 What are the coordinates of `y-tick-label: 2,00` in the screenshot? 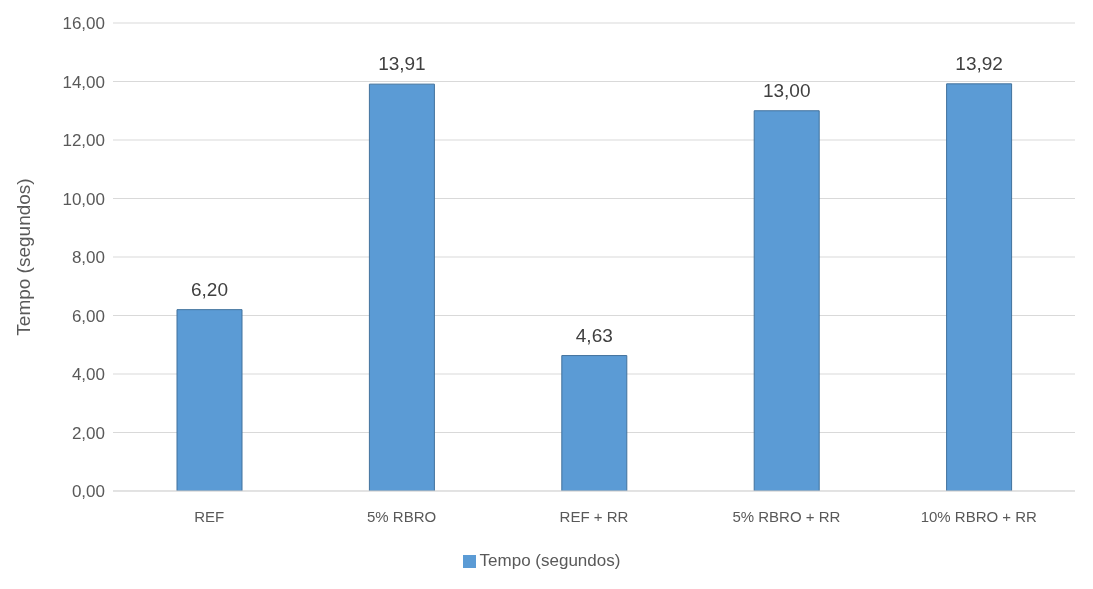 It's located at (88, 433).